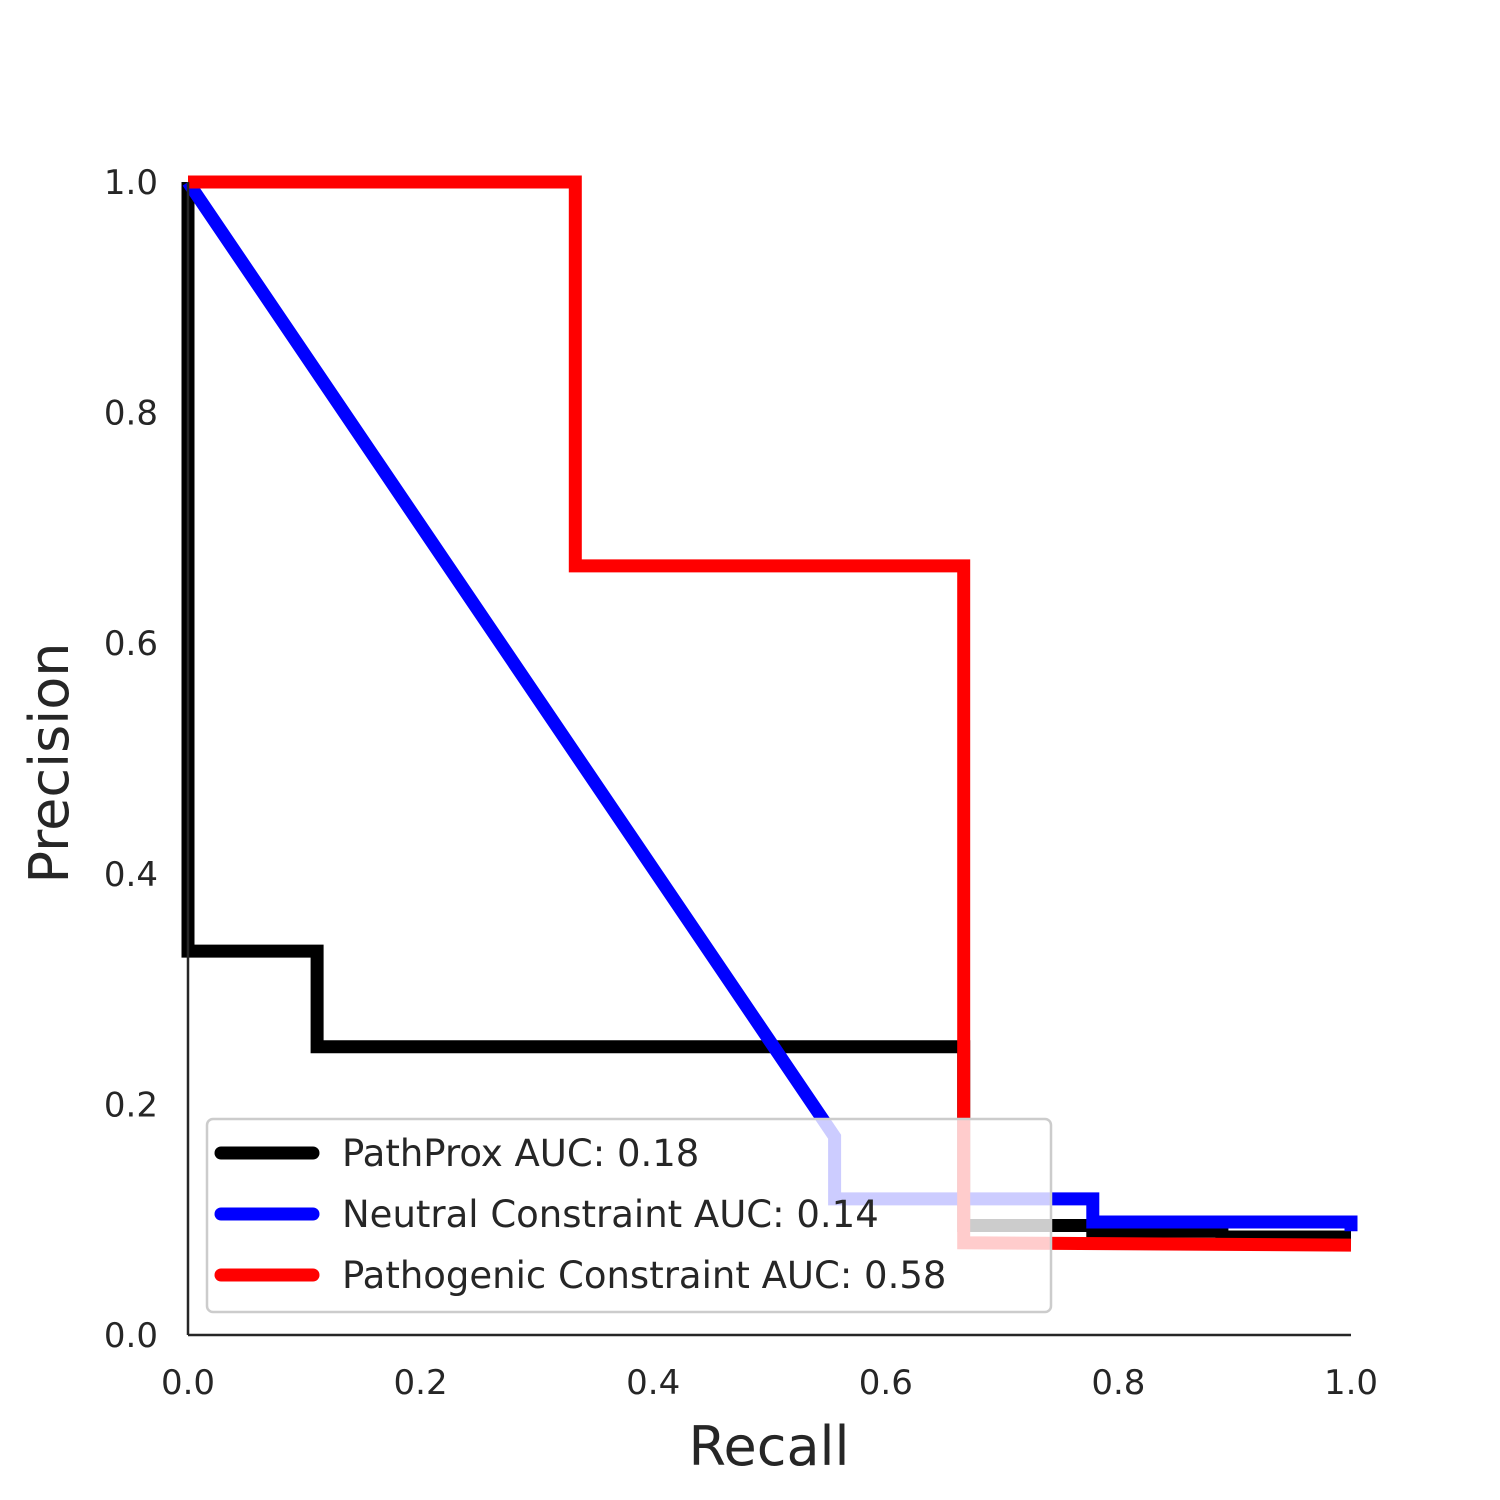  I want to click on y-axis-title: Precision, so click(49, 763).